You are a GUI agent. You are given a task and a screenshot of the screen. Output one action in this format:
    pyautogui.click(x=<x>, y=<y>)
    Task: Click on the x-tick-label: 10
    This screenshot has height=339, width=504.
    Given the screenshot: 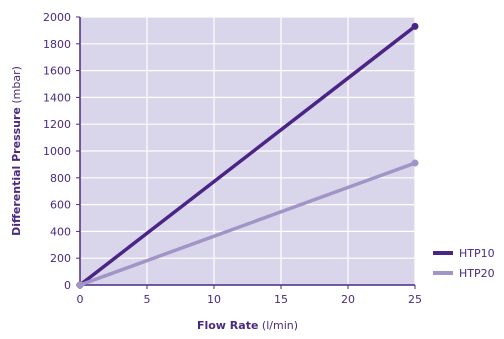 What is the action you would take?
    pyautogui.click(x=214, y=299)
    